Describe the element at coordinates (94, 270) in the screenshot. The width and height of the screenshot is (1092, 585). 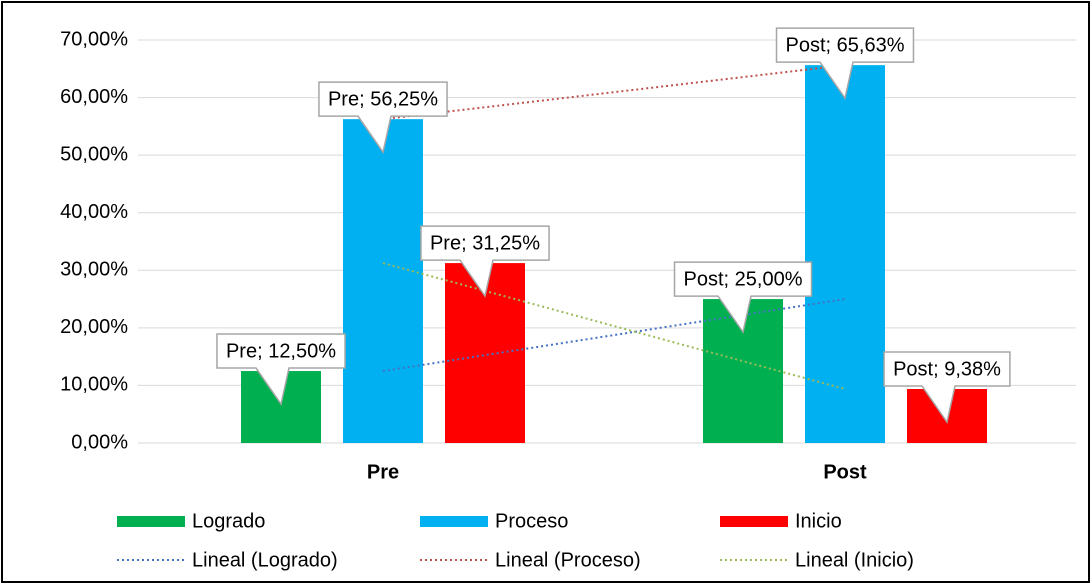
I see `y-tick-label: 30,00%` at that location.